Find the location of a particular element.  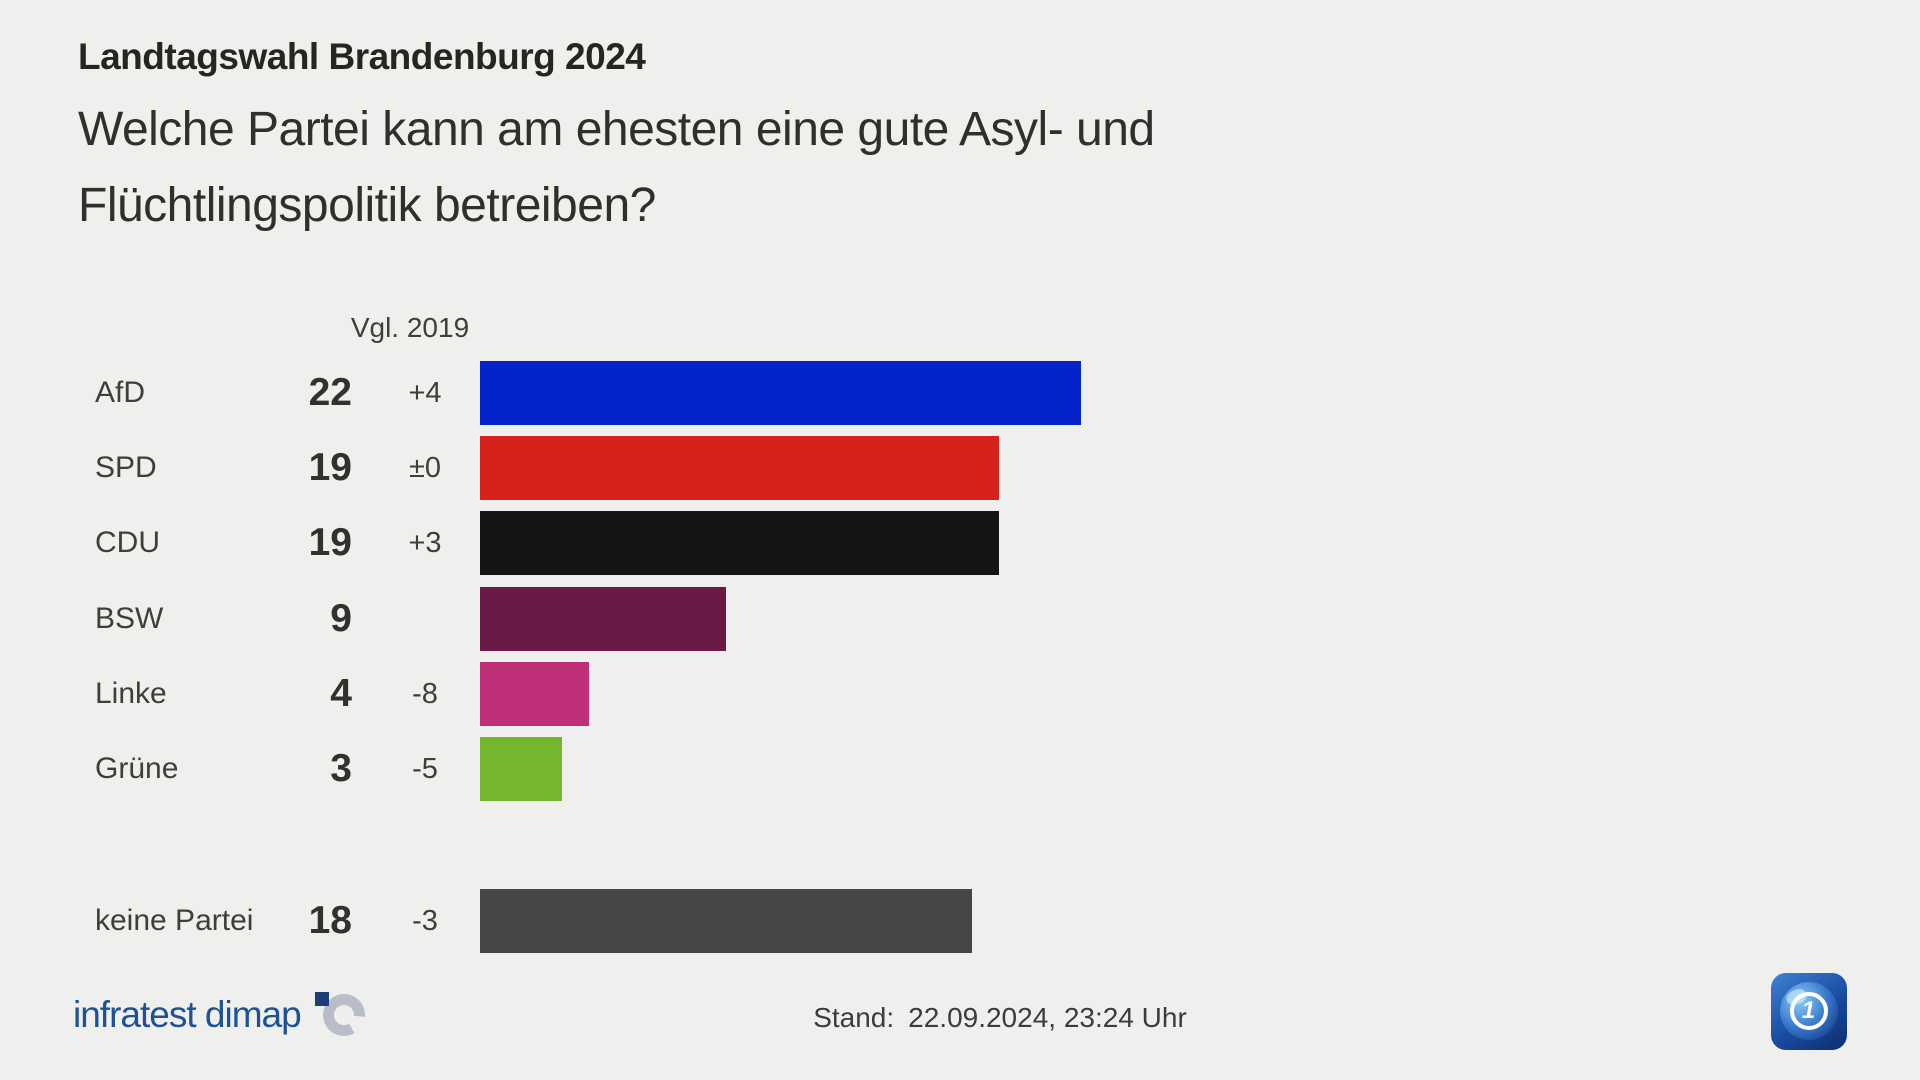

comparison-column-header: Vgl. 2019 is located at coordinates (410, 327).